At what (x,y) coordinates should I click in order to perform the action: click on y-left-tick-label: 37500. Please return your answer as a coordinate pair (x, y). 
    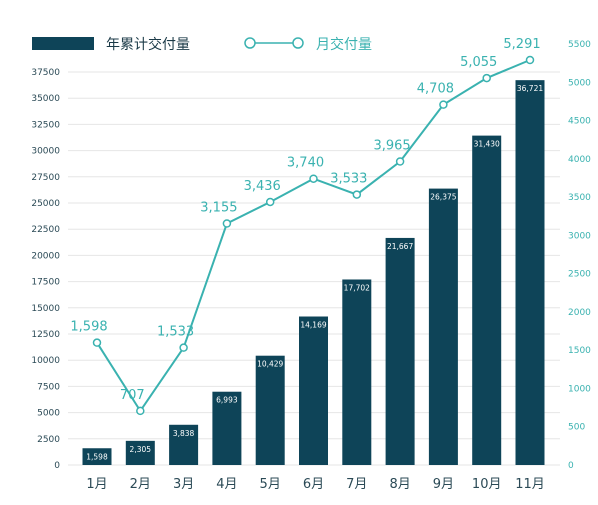
    Looking at the image, I should click on (45, 73).